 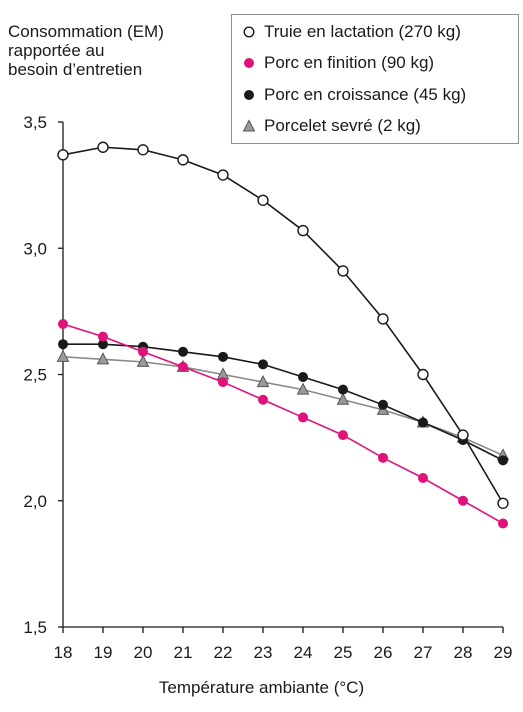 I want to click on y-tick-label: 3,5, so click(x=35, y=122).